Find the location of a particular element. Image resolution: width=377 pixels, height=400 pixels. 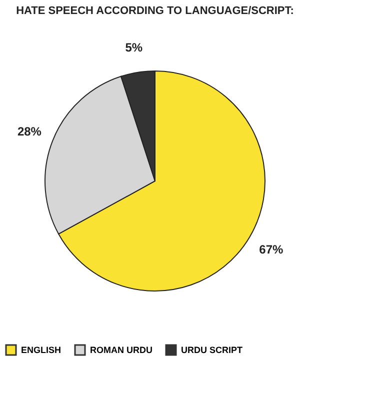

legend-label: ROMAN URDU is located at coordinates (121, 350).